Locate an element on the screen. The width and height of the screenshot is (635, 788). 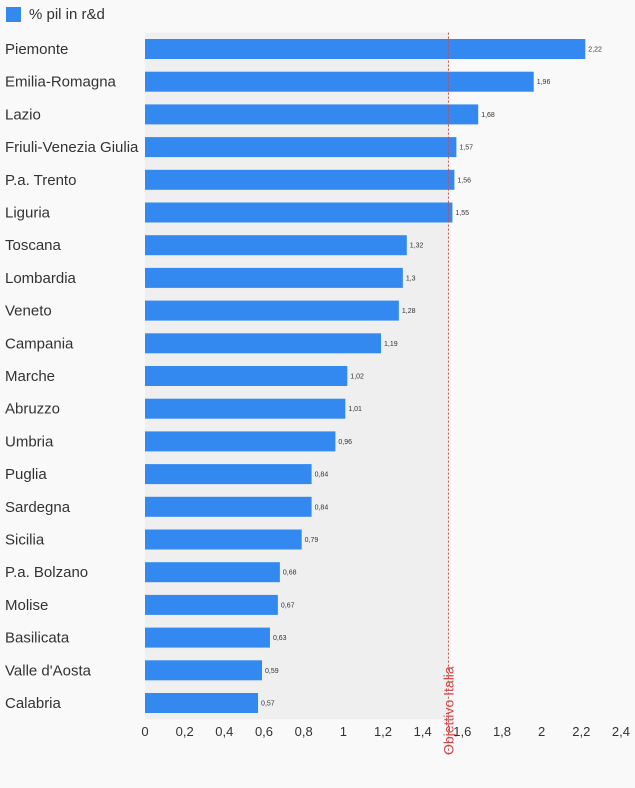
bar-value-label: 0,79 is located at coordinates (312, 540).